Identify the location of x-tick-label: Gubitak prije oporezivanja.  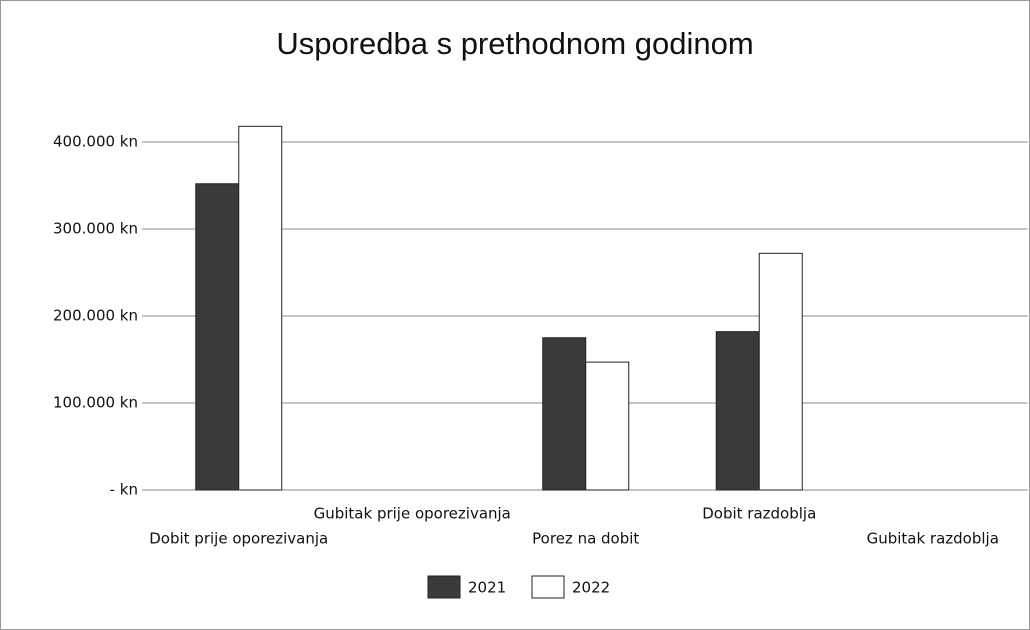
(412, 514).